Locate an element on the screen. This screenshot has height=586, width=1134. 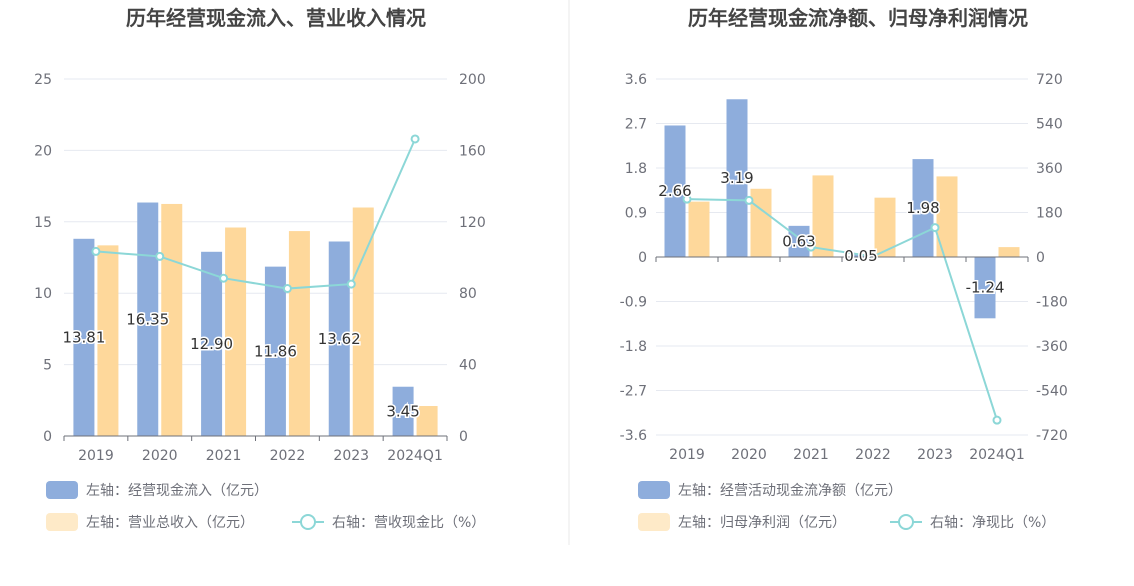
data-label: 2.66 is located at coordinates (674, 191).